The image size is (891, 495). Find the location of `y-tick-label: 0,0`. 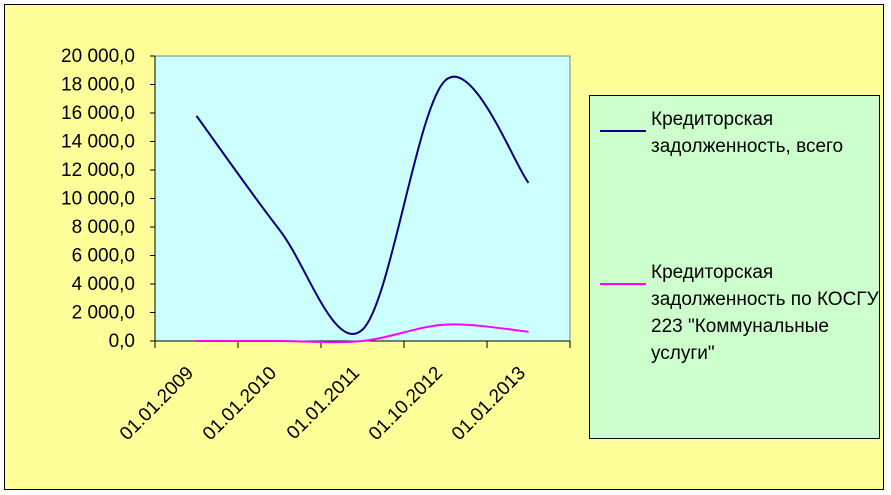

y-tick-label: 0,0 is located at coordinates (122, 341).